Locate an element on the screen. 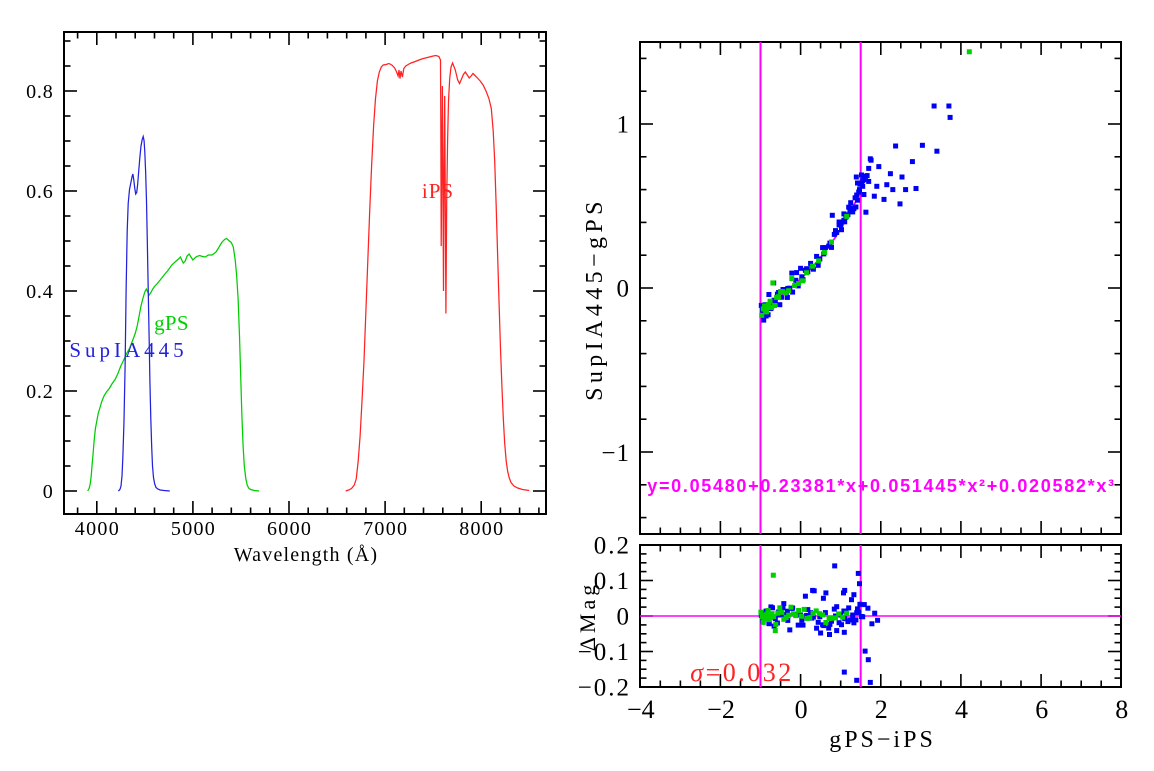 Image resolution: width=1154 pixels, height=771 pixels. svg-text: 0.4 is located at coordinates (39, 292).